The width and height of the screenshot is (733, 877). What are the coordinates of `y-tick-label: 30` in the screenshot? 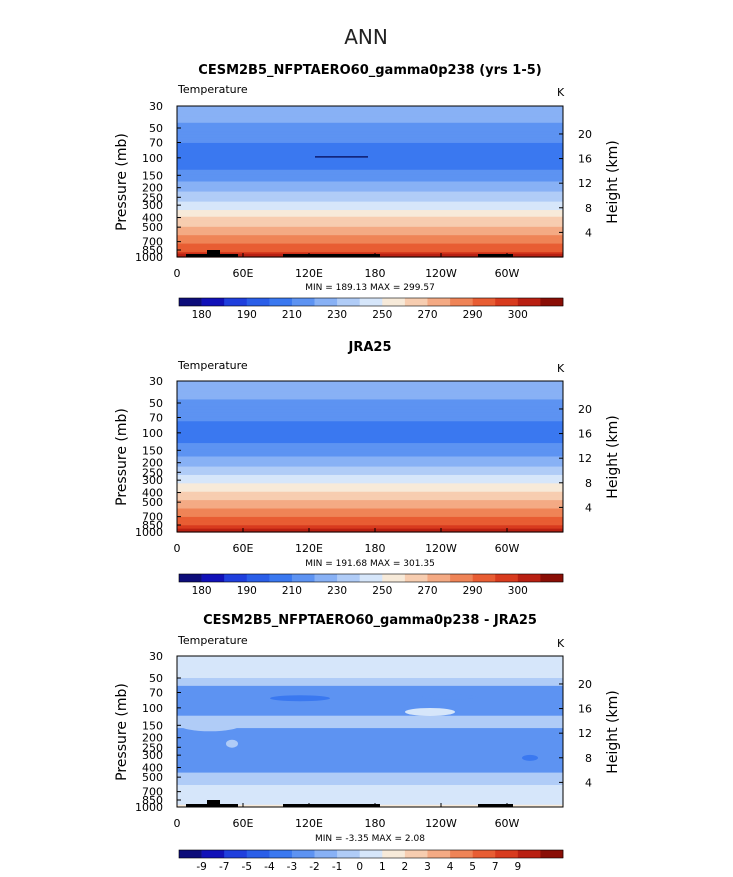 It's located at (156, 106).